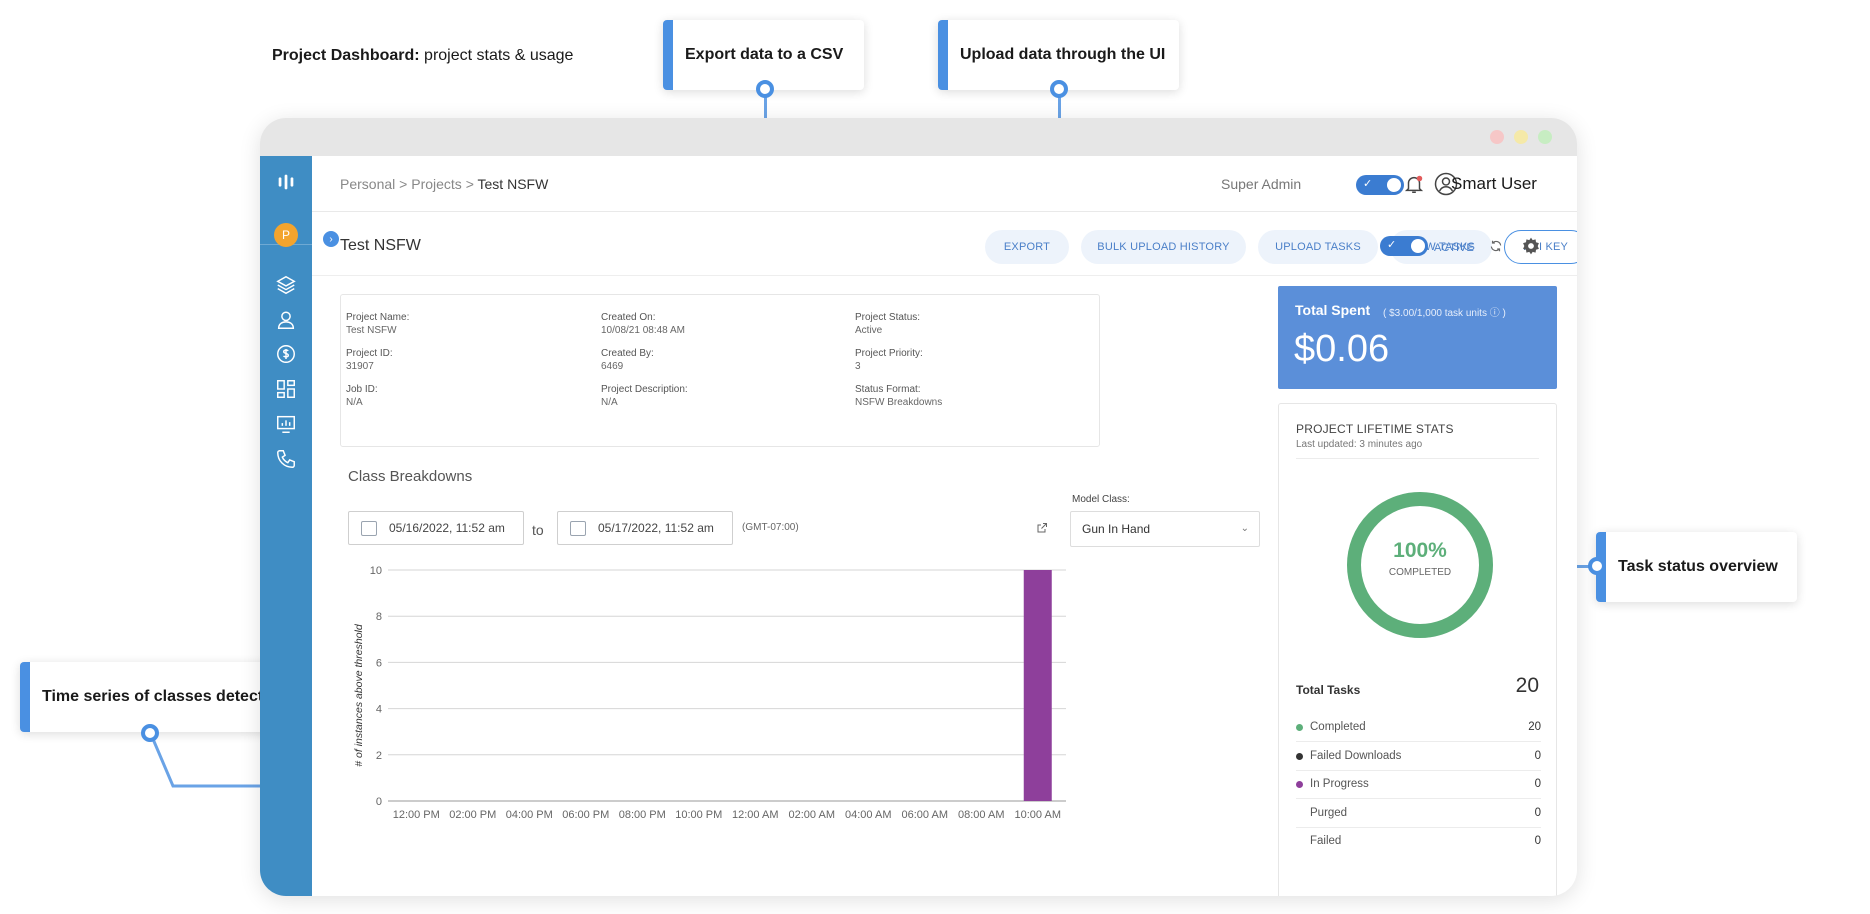 Image resolution: width=1870 pixels, height=914 pixels. Describe the element at coordinates (1496, 246) in the screenshot. I see `refresh-icon` at that location.